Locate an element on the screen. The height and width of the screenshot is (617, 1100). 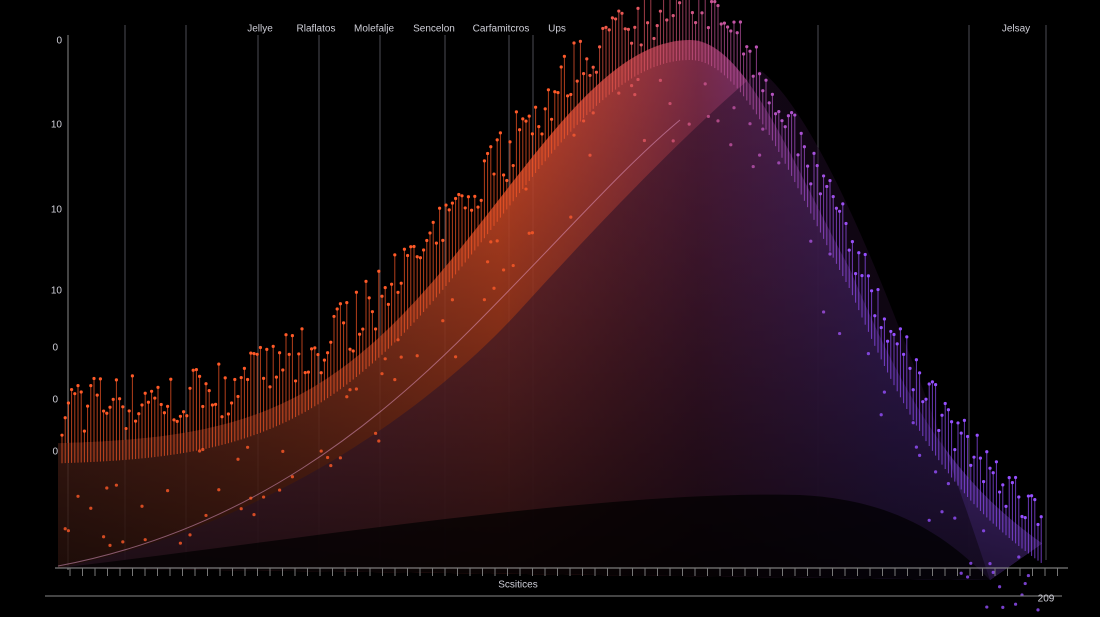
corner-label: 209 is located at coordinates (1046, 599).